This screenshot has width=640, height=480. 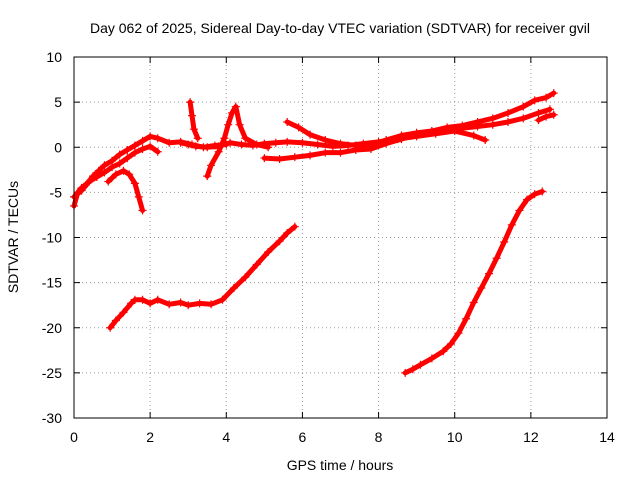 What do you see at coordinates (52, 373) in the screenshot?
I see `y-tick-label: -25` at bounding box center [52, 373].